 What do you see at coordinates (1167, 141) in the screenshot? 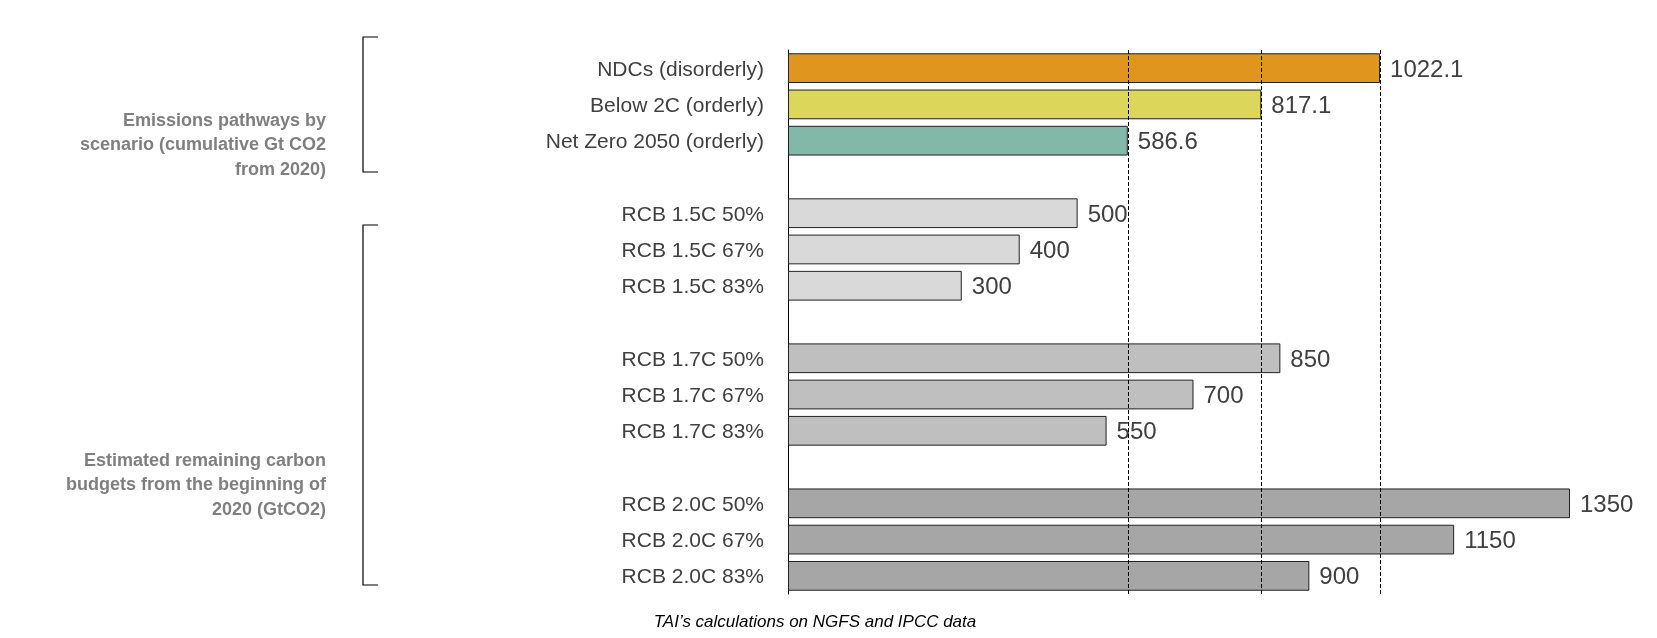
I see `data-label: 586.6` at bounding box center [1167, 141].